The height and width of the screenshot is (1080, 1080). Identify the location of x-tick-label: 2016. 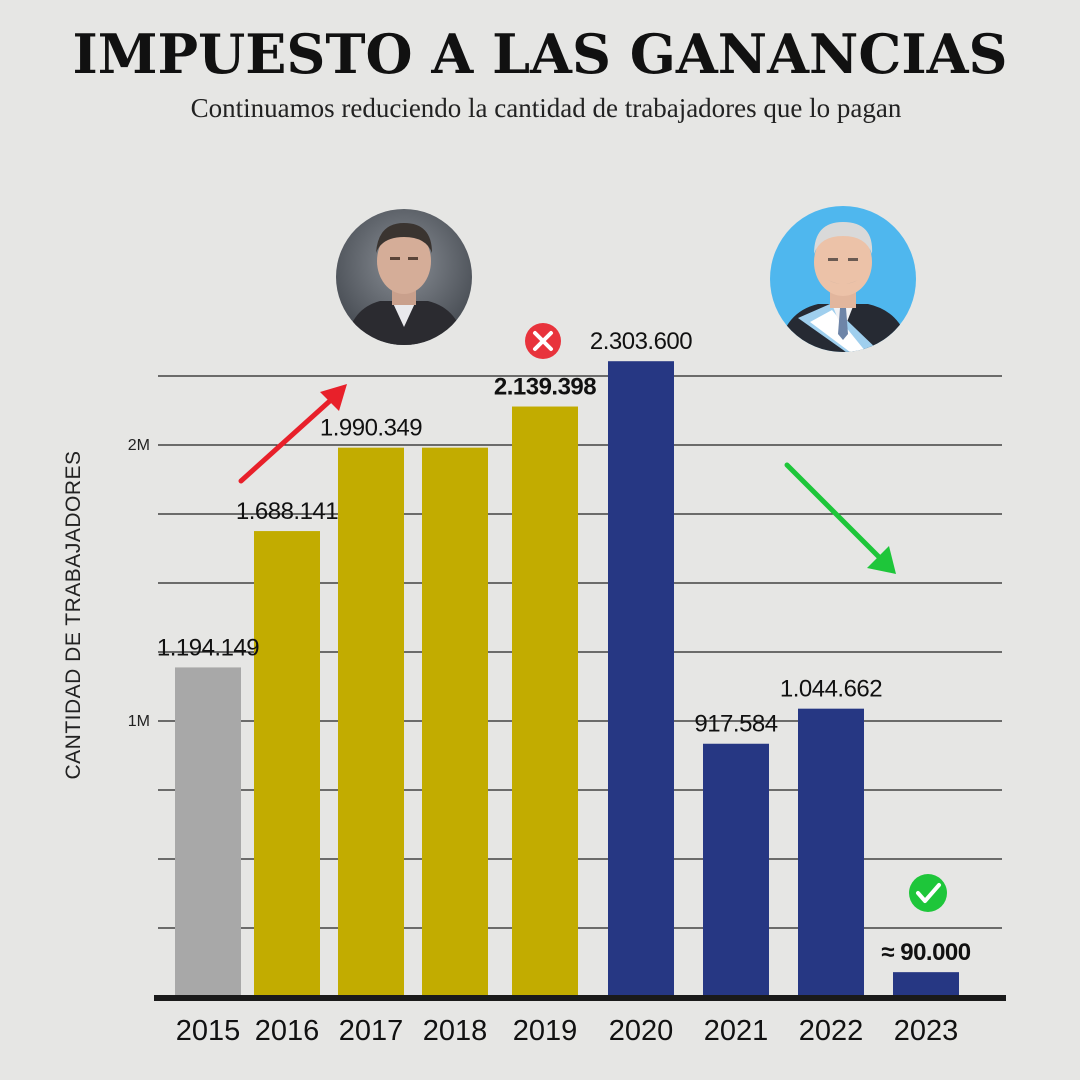
(287, 1031).